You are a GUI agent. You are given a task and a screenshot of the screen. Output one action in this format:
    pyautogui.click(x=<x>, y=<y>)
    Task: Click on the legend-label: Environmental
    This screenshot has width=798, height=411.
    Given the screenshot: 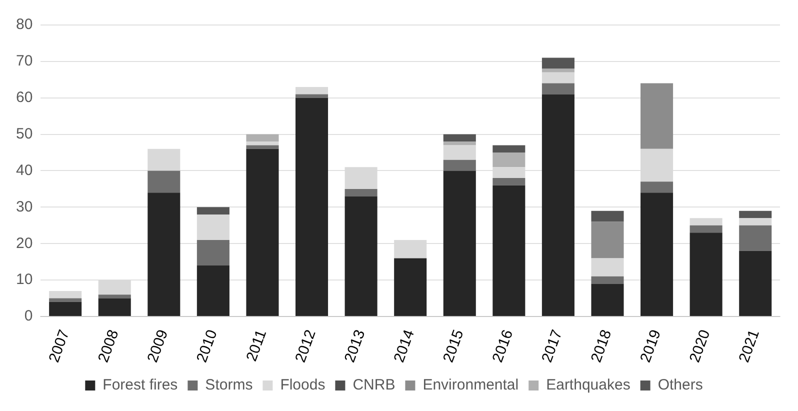 What is the action you would take?
    pyautogui.click(x=470, y=385)
    